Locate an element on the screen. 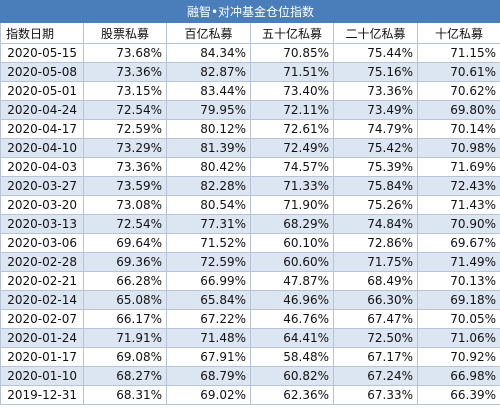 The width and height of the screenshot is (500, 410). 1b-private-fund-cell: 70.92% is located at coordinates (458, 357).